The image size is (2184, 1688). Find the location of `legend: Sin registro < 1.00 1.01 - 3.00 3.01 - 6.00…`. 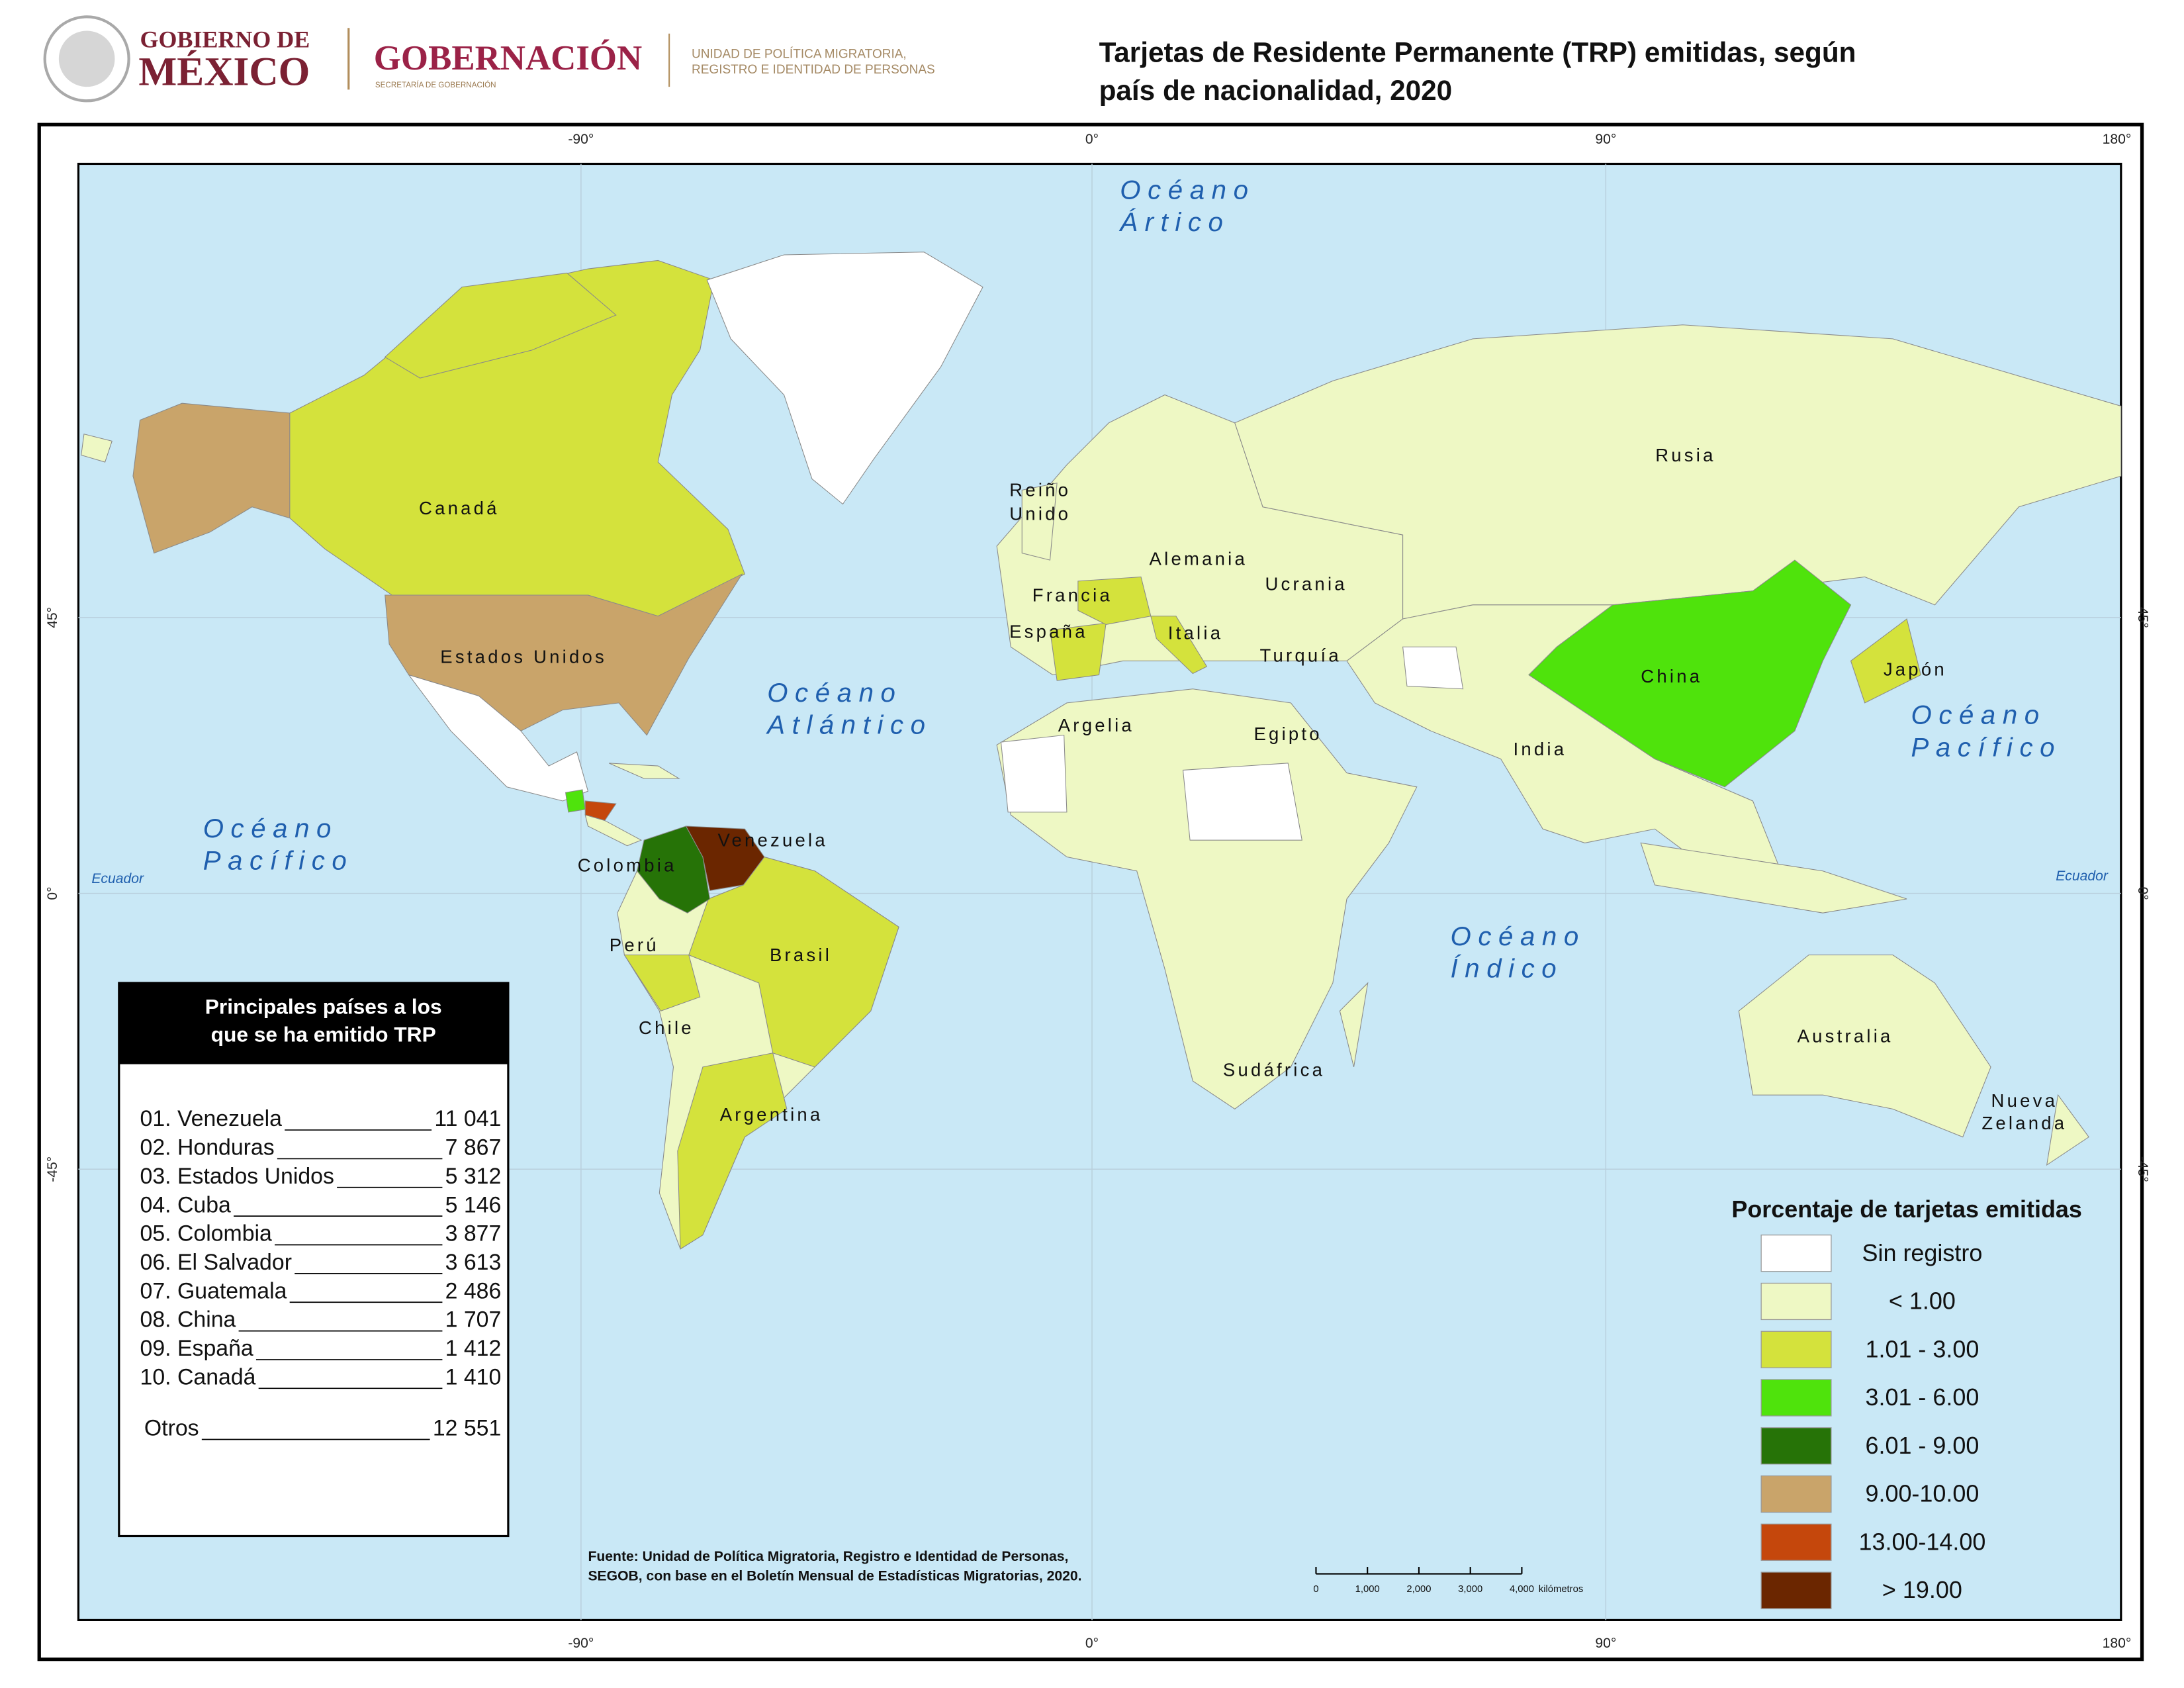

legend: Sin registro < 1.00 1.01 - 3.00 3.01 - 6.00… is located at coordinates (1872, 1422).